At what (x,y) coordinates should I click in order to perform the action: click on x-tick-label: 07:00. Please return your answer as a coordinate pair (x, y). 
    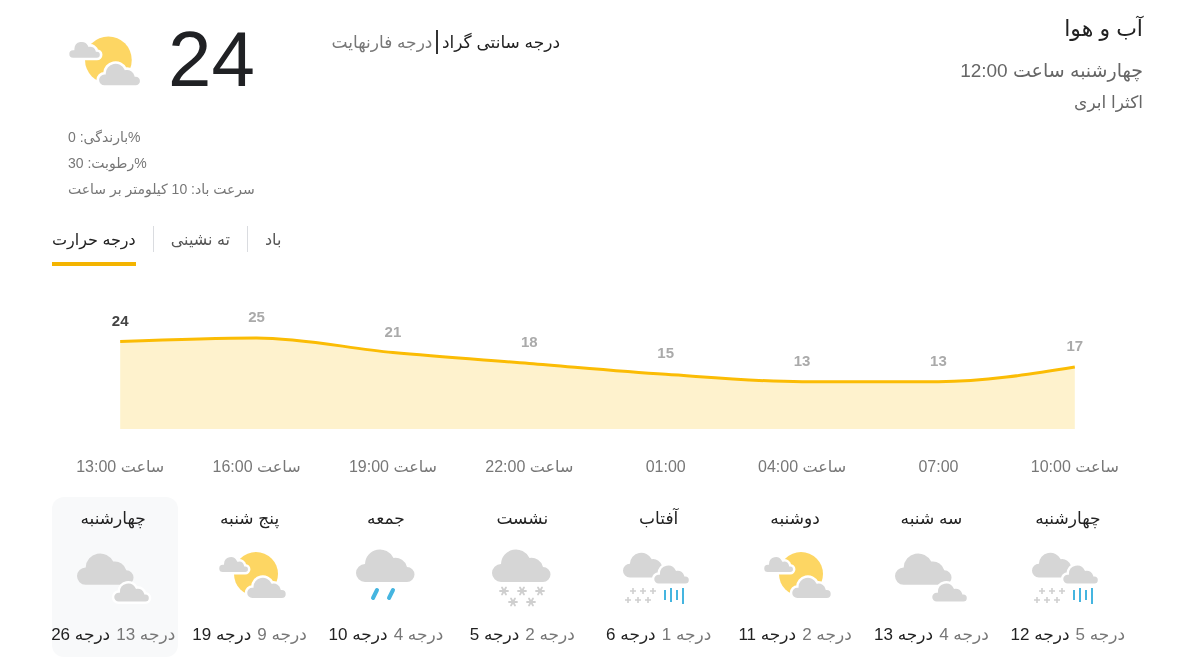
    Looking at the image, I should click on (938, 467).